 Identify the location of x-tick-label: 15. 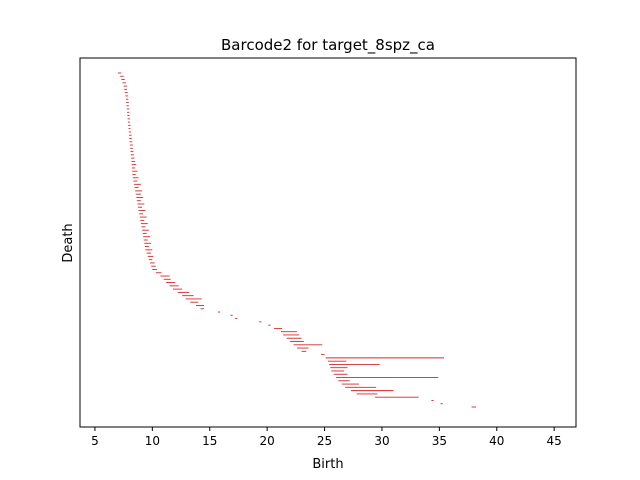
(209, 441).